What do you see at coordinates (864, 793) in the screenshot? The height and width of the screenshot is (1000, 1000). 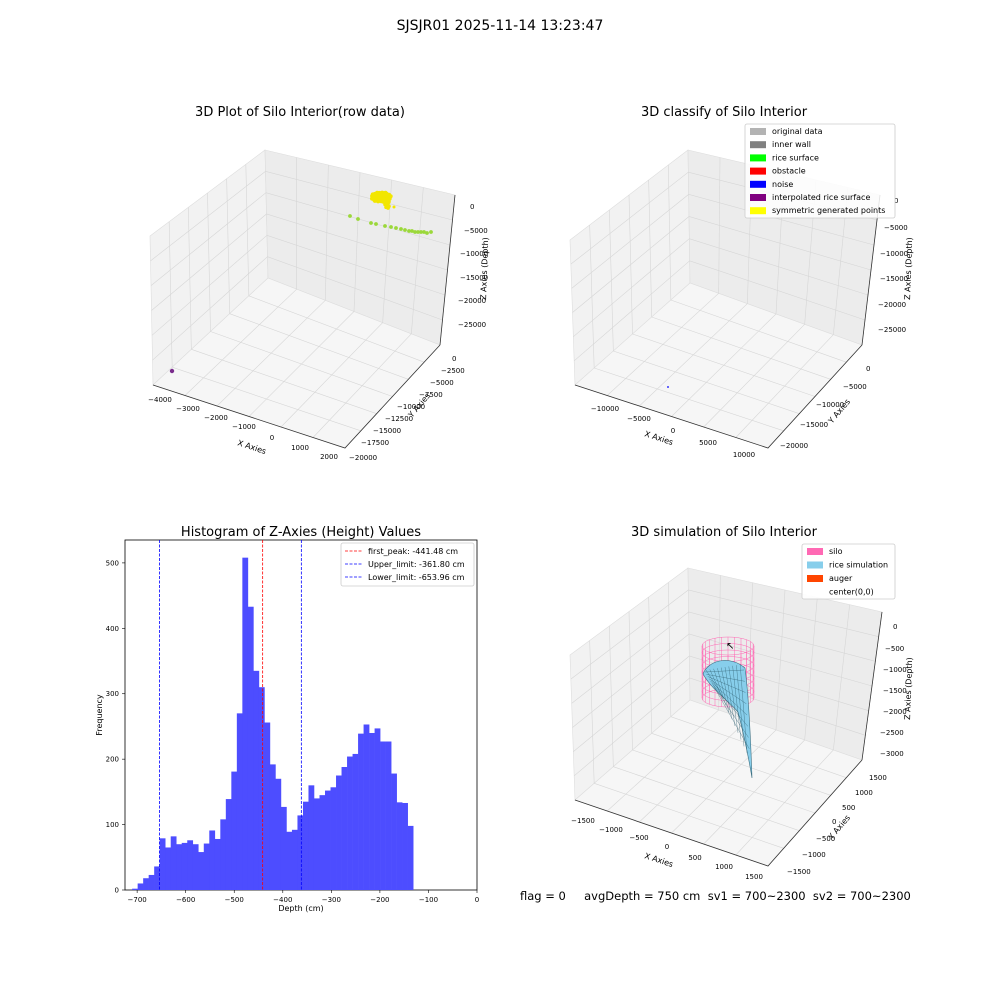 I see `simulation-ytick: 1000` at bounding box center [864, 793].